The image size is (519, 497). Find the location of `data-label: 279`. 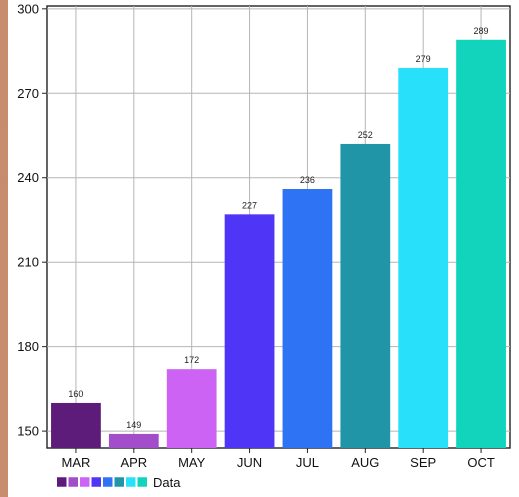

data-label: 279 is located at coordinates (423, 59).